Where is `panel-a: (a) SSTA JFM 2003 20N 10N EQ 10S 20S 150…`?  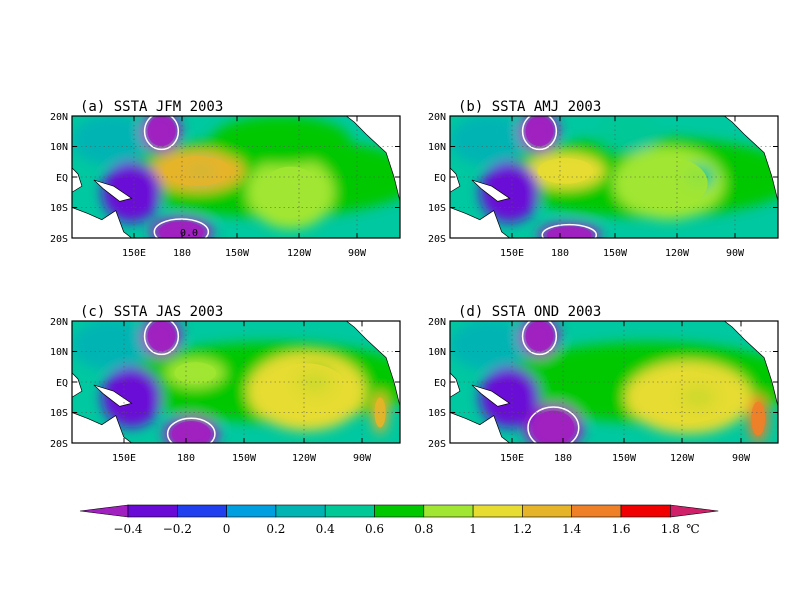 panel-a: (a) SSTA JFM 2003 20N 10N EQ 10S 20S 150… is located at coordinates (225, 179).